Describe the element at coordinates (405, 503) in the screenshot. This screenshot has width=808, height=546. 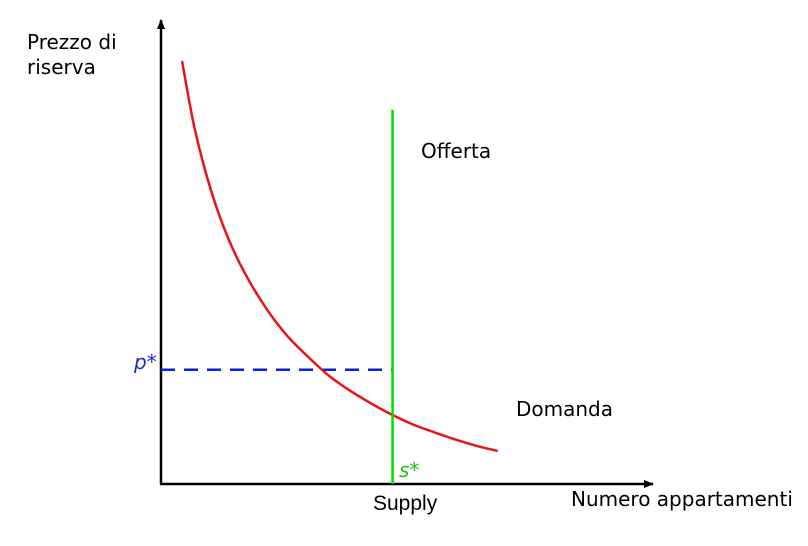
I see `supply-tick-label: Supply` at that location.